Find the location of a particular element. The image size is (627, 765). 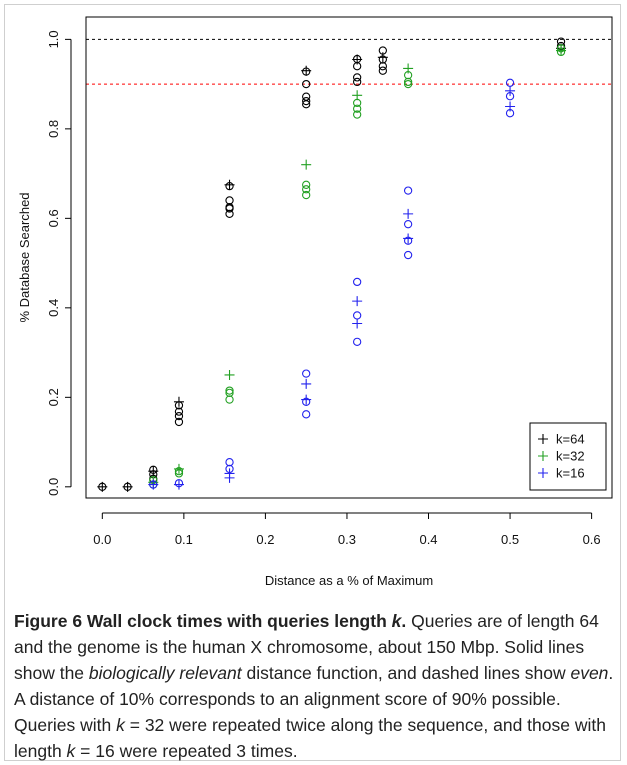

caption-title-end: . is located at coordinates (404, 621).